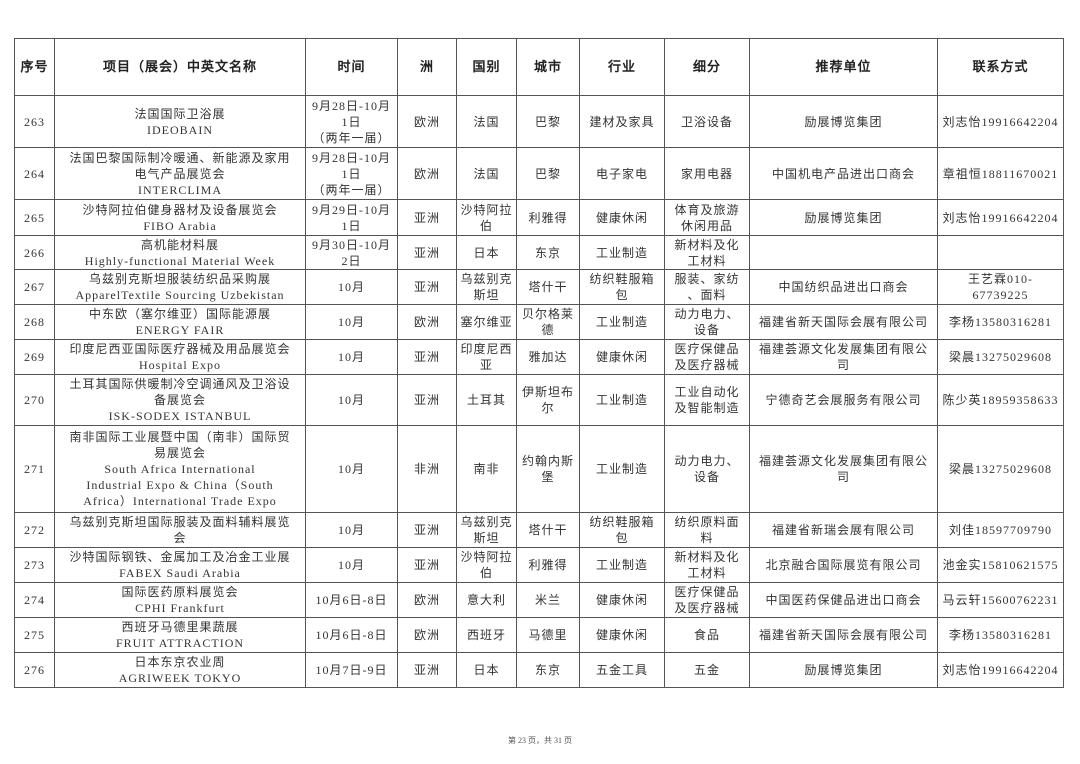 Image resolution: width=1080 pixels, height=764 pixels. I want to click on cell-subcategory: 动力电力、 设备, so click(707, 469).